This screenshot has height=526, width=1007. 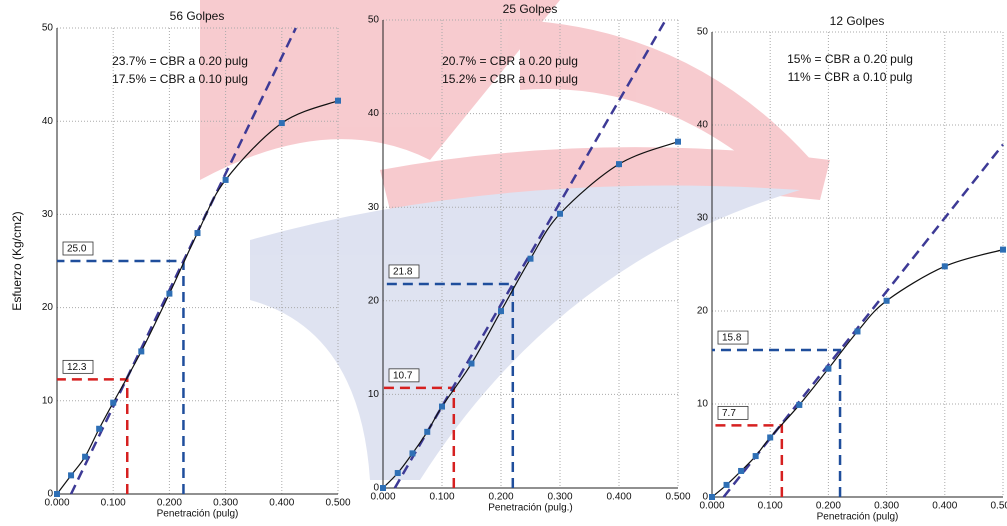 What do you see at coordinates (197, 16) in the screenshot?
I see `chart-title: 56 Golpes` at bounding box center [197, 16].